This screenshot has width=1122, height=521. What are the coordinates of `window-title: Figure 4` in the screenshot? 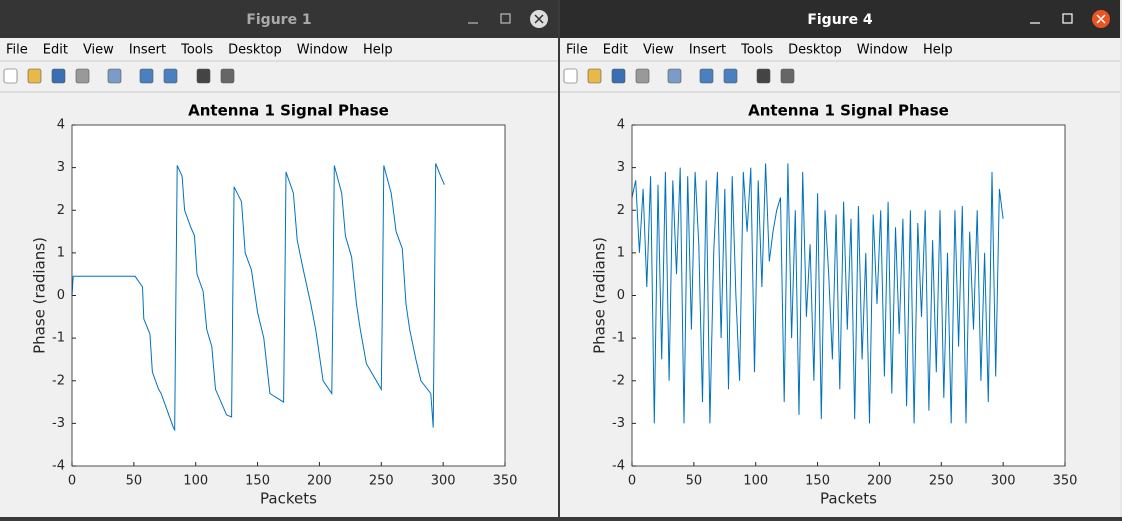 It's located at (840, 20).